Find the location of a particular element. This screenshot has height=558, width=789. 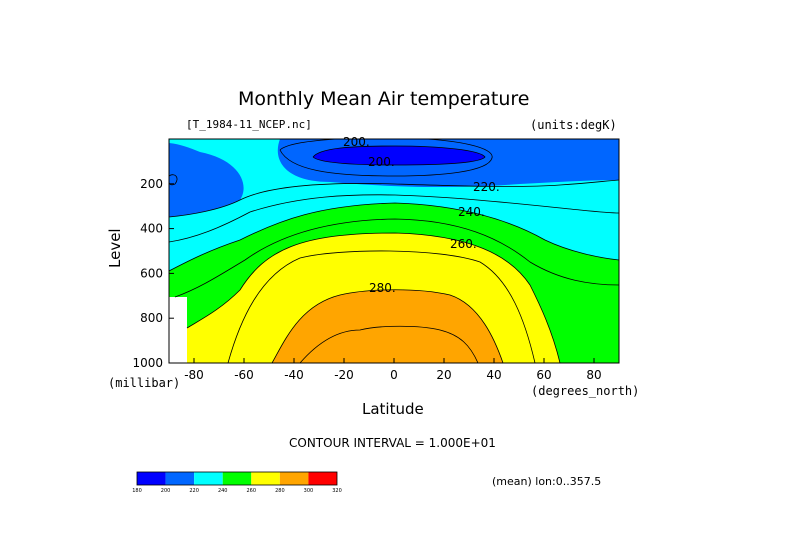

y-tick-label: 800 is located at coordinates (151, 318).